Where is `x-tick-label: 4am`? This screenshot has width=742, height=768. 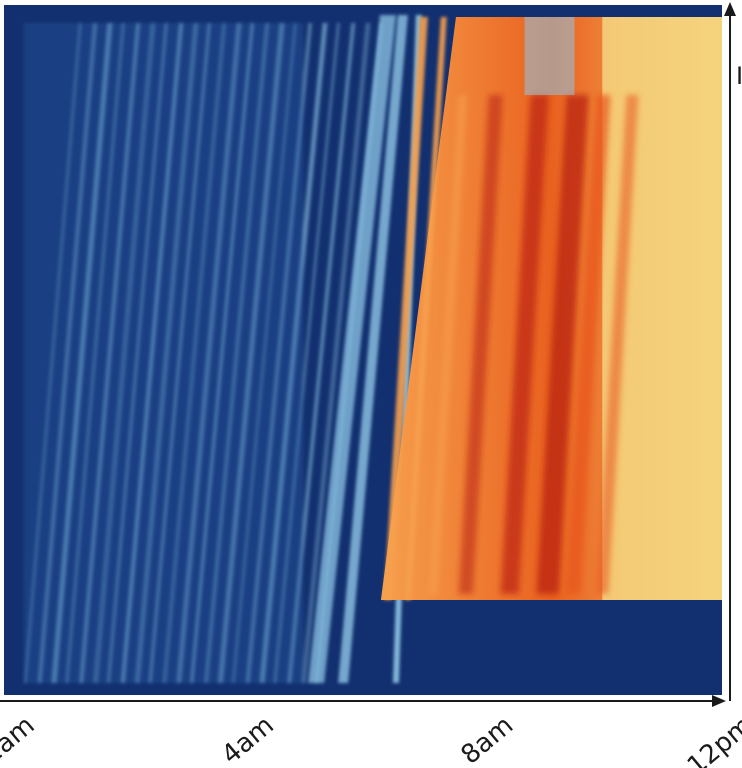 x-tick-label: 4am is located at coordinates (248, 739).